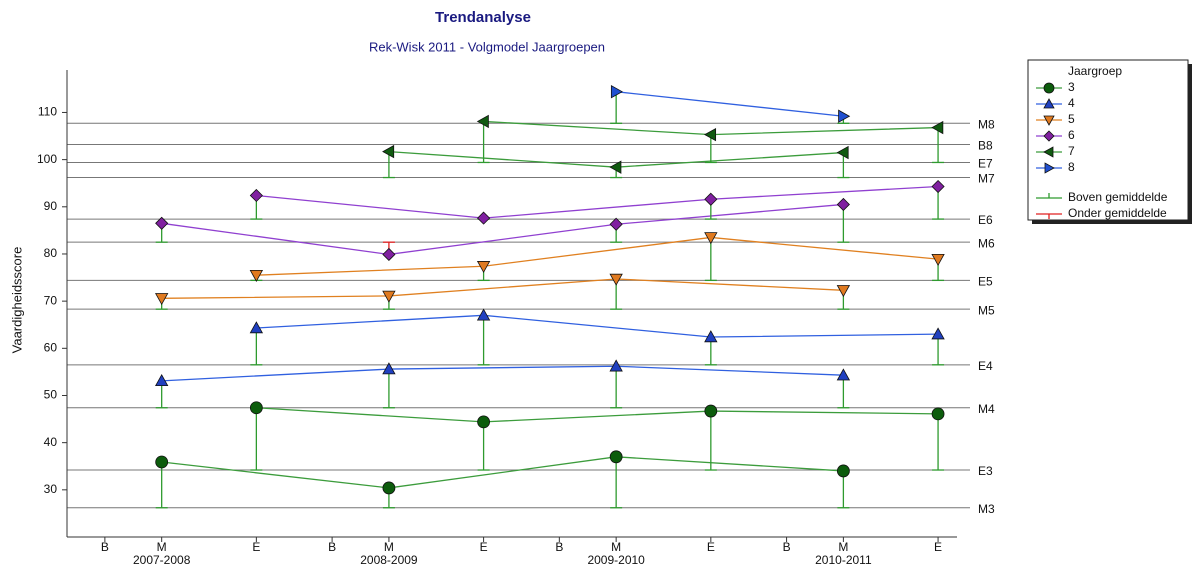 Image resolution: width=1198 pixels, height=565 pixels. Describe the element at coordinates (985, 471) in the screenshot. I see `reference-label: E3` at that location.